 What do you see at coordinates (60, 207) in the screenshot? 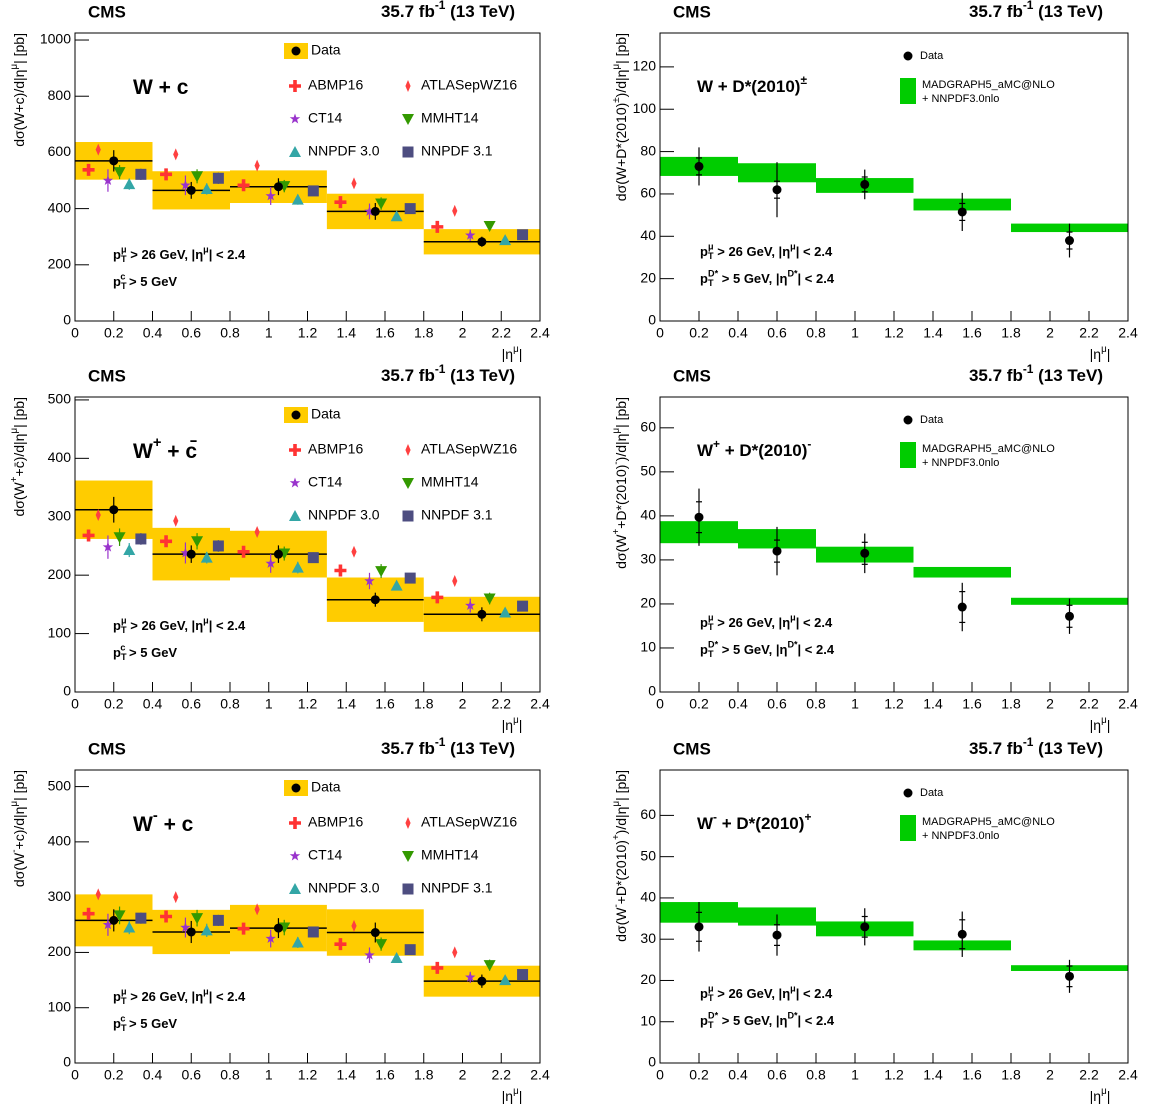
I see `y-tick-label: 400` at bounding box center [60, 207].